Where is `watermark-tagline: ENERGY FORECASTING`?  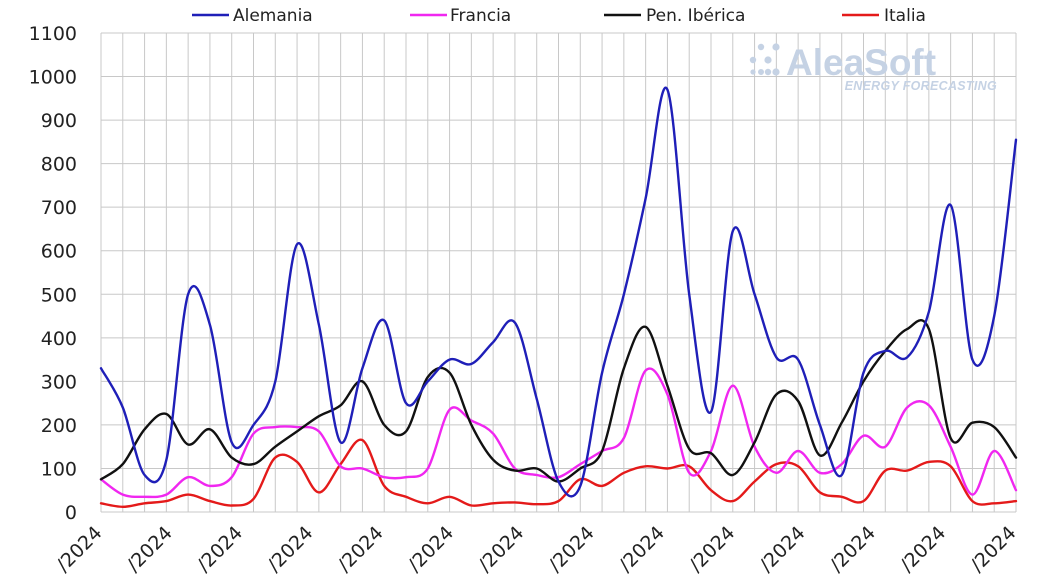 watermark-tagline: ENERGY FORECASTING is located at coordinates (921, 86).